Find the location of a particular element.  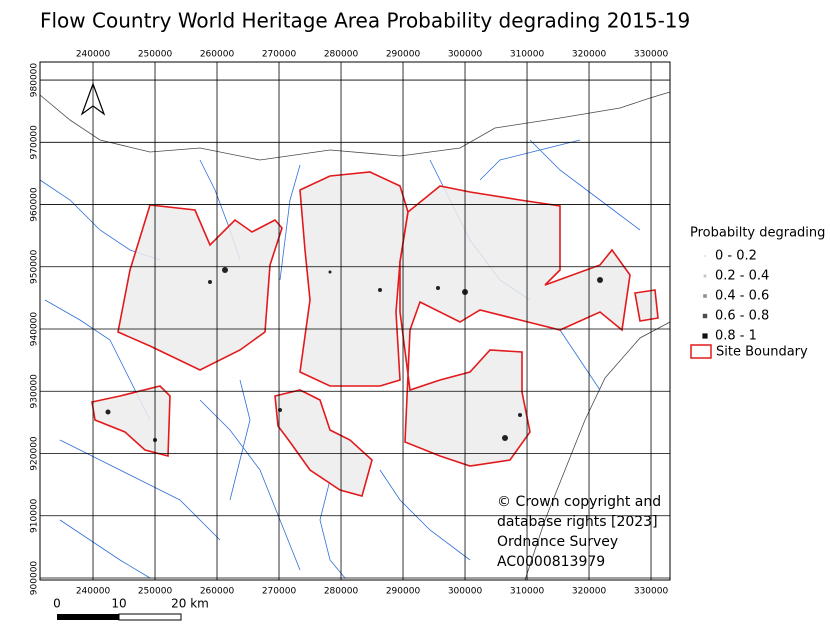

legend-label: 0.2 - 0.4 is located at coordinates (742, 276).